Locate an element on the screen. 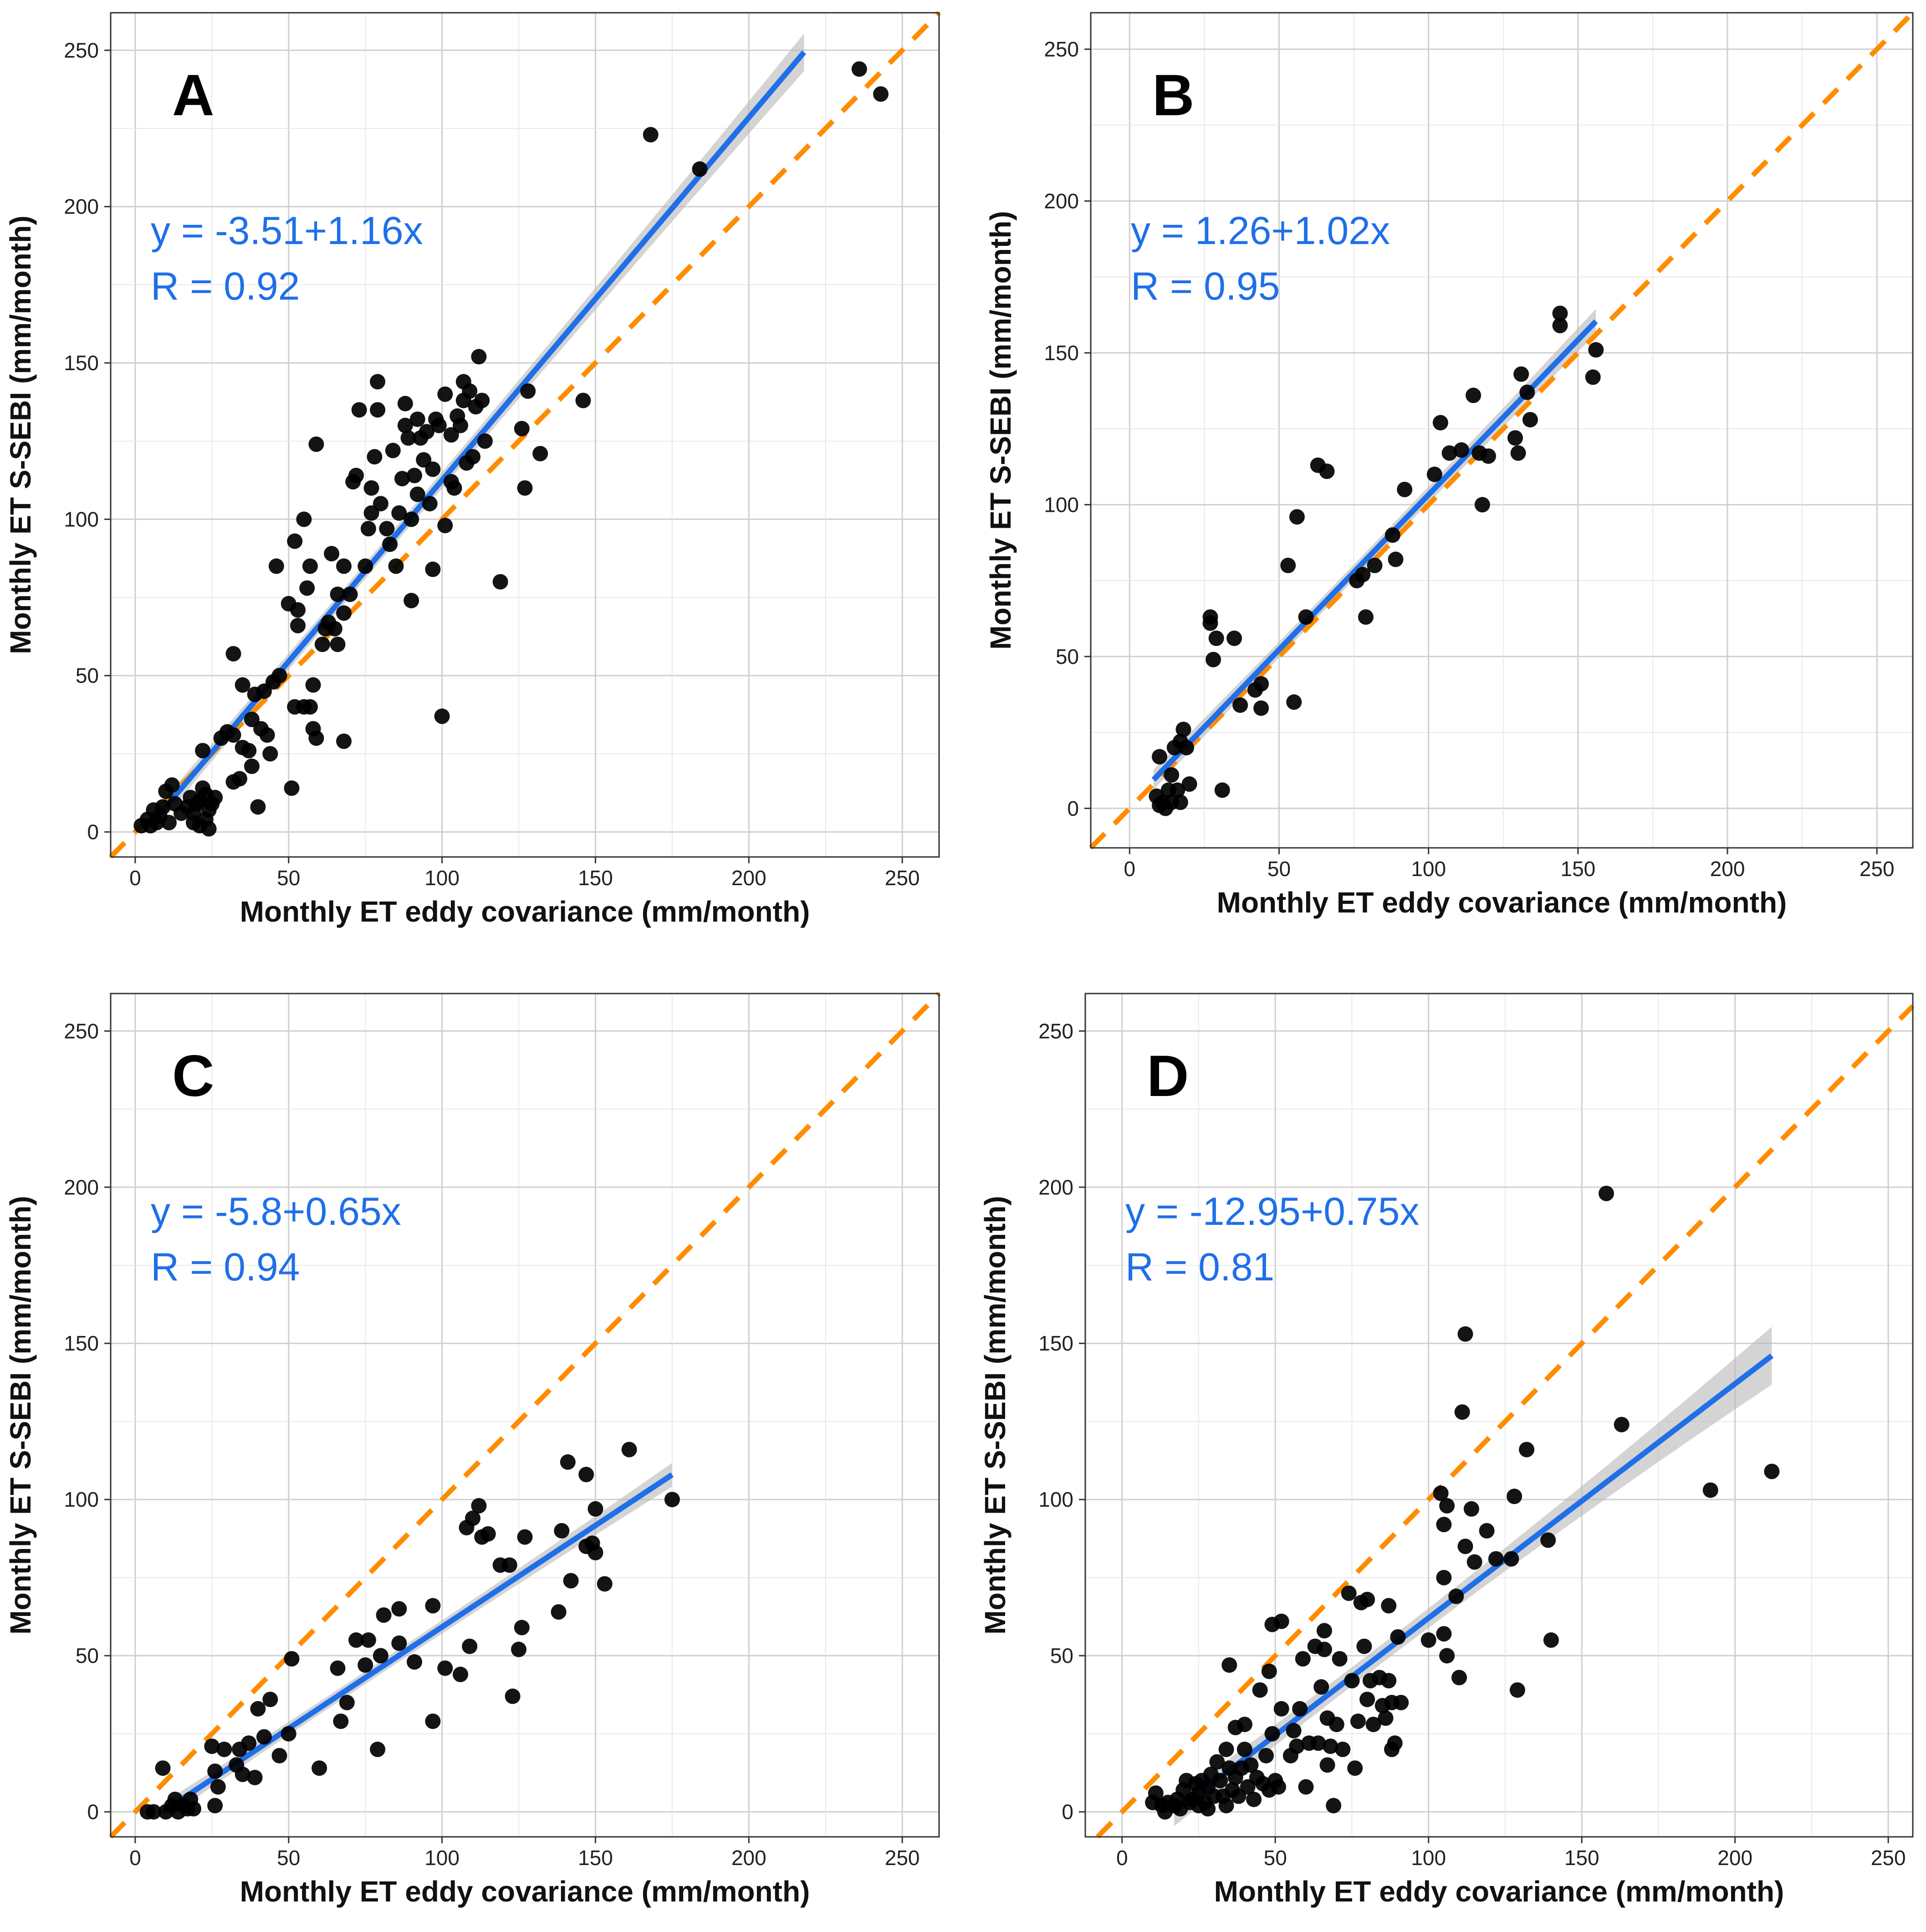 The image size is (1926, 1932). panel-b-data-points is located at coordinates (1377, 561).